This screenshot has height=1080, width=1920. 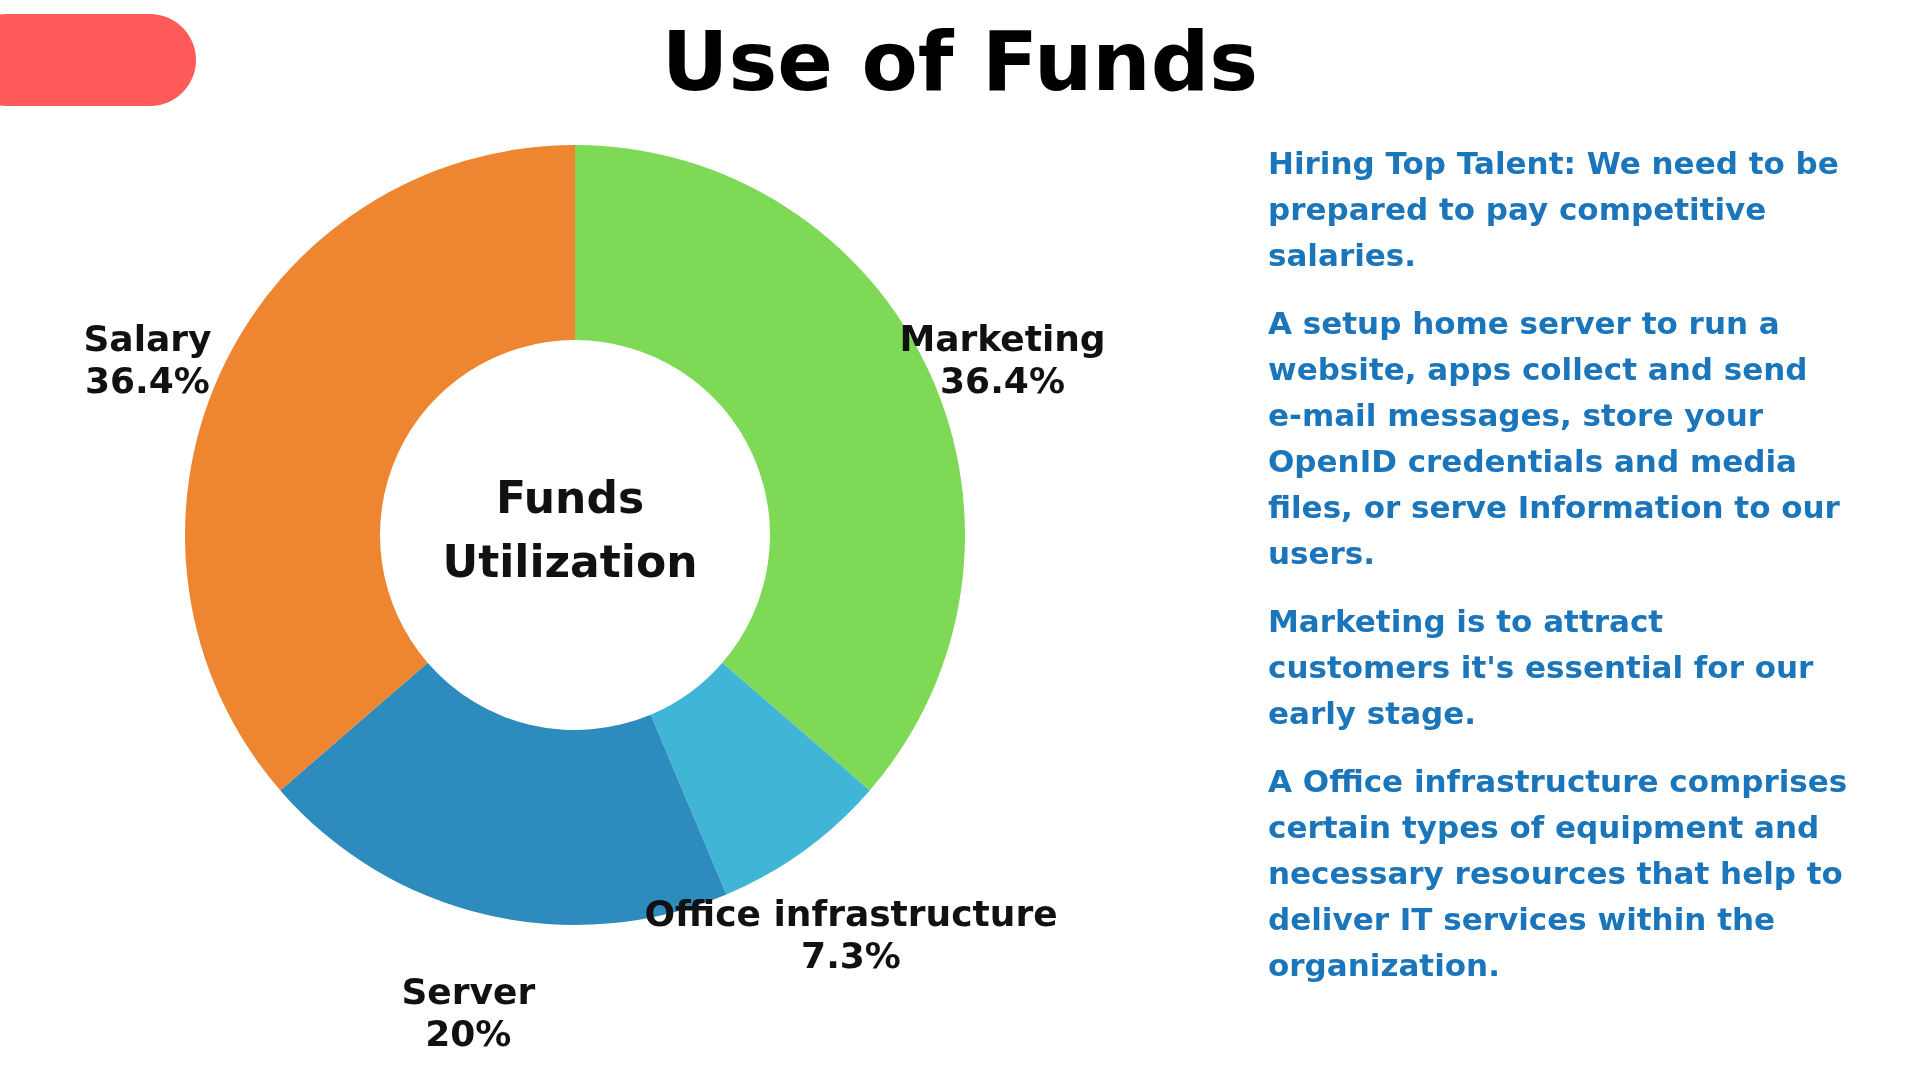 I want to click on data-label: 7.3%, so click(x=851, y=956).